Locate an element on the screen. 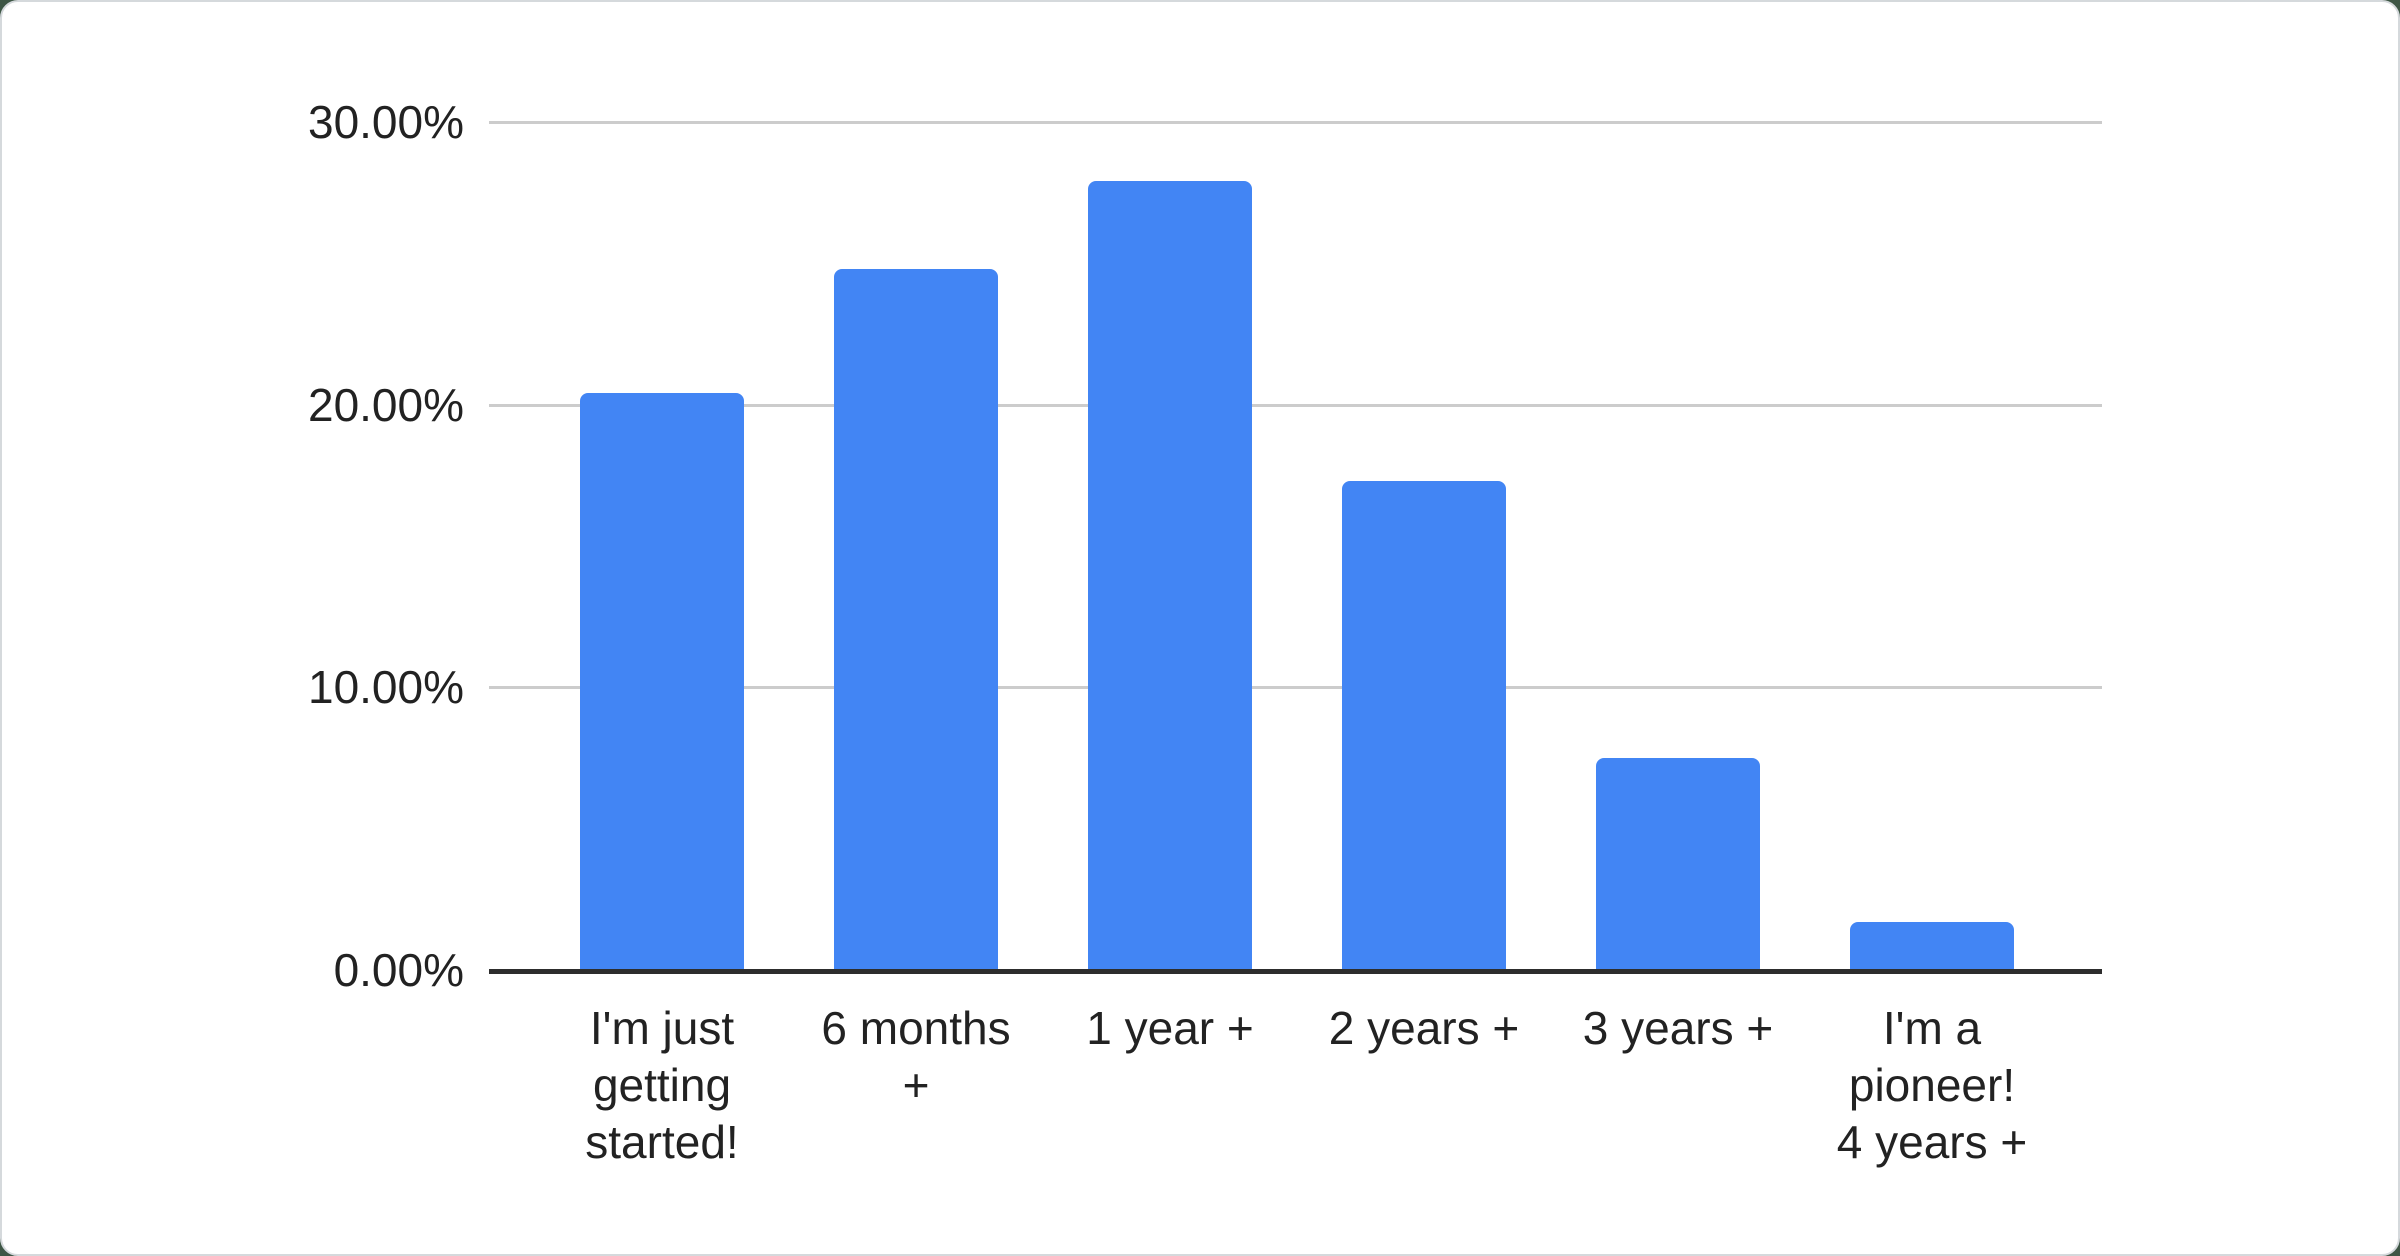 The height and width of the screenshot is (1256, 2400). x-axis-line is located at coordinates (1295, 971).